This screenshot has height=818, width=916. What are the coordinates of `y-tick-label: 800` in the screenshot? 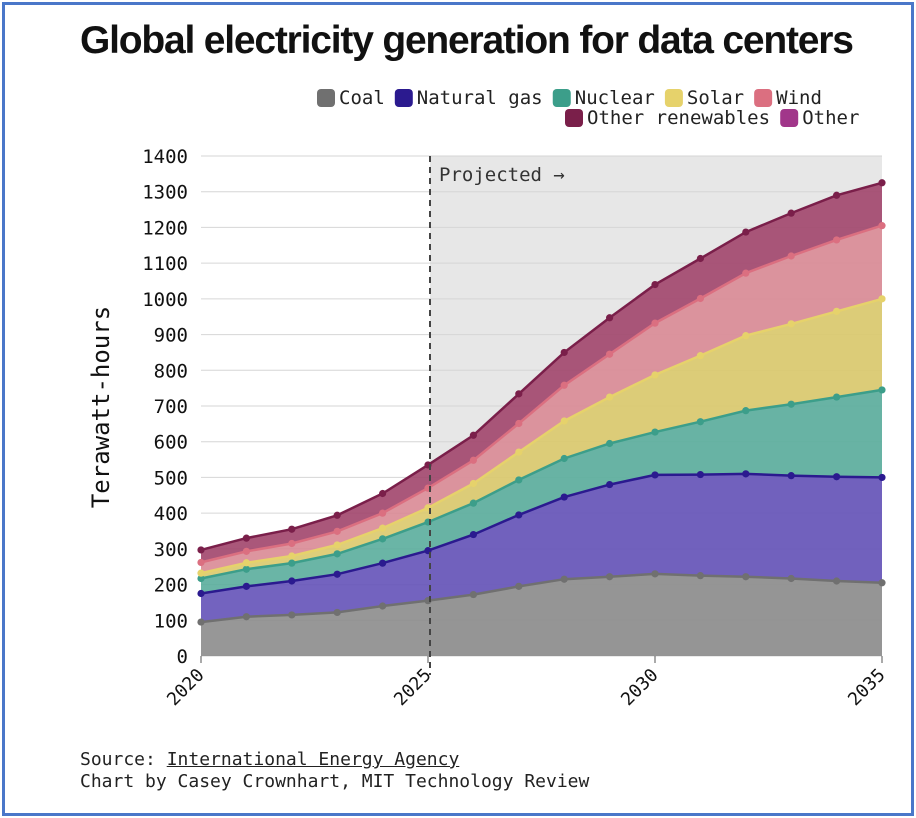 It's located at (171, 371).